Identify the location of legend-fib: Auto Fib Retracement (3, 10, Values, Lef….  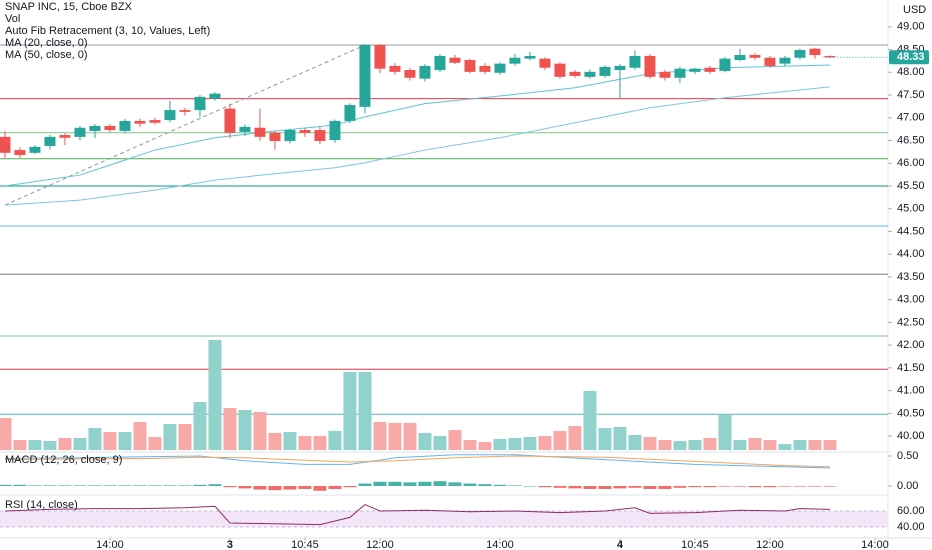
(107, 31).